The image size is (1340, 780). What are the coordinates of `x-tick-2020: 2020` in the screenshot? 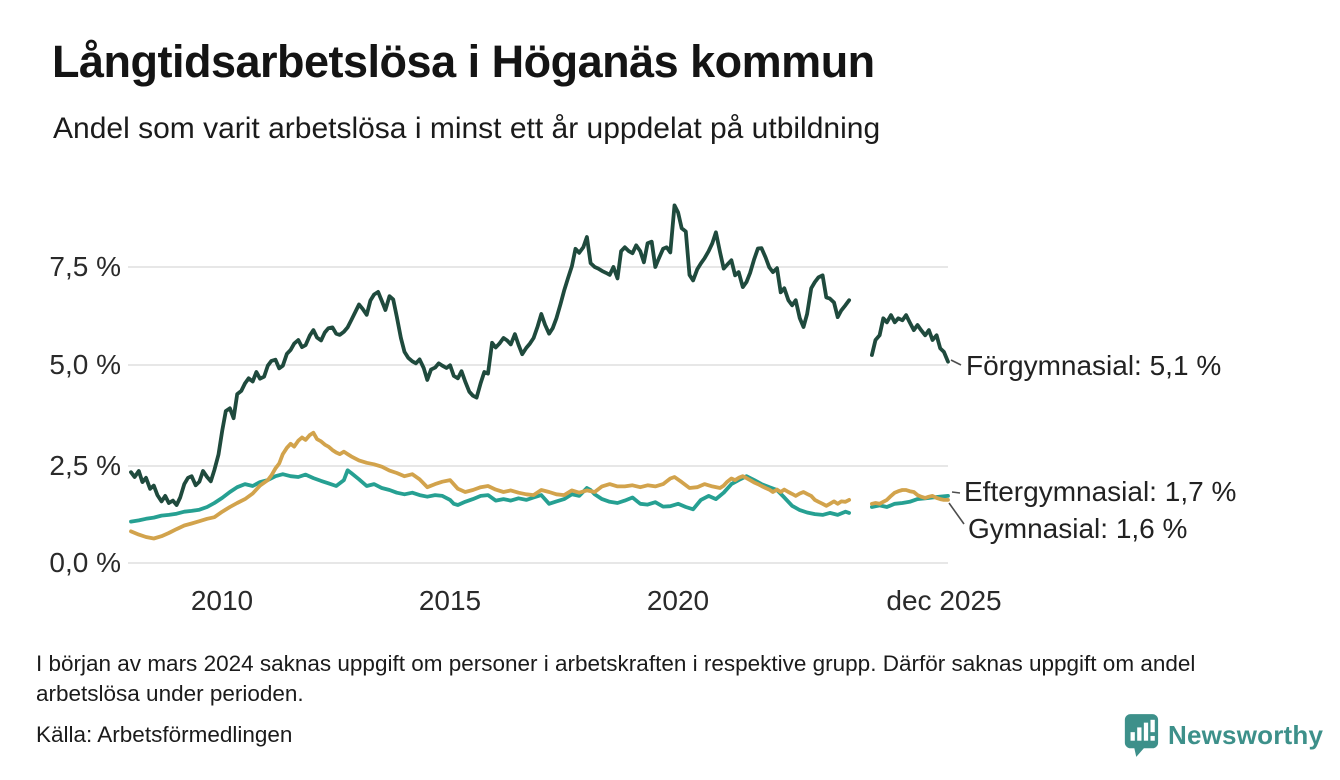 It's located at (678, 600).